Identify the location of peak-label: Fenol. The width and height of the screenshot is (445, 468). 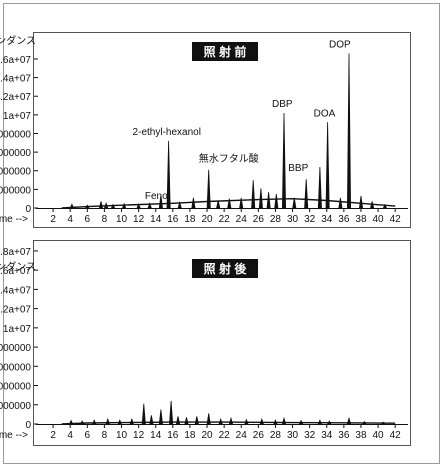
(157, 196).